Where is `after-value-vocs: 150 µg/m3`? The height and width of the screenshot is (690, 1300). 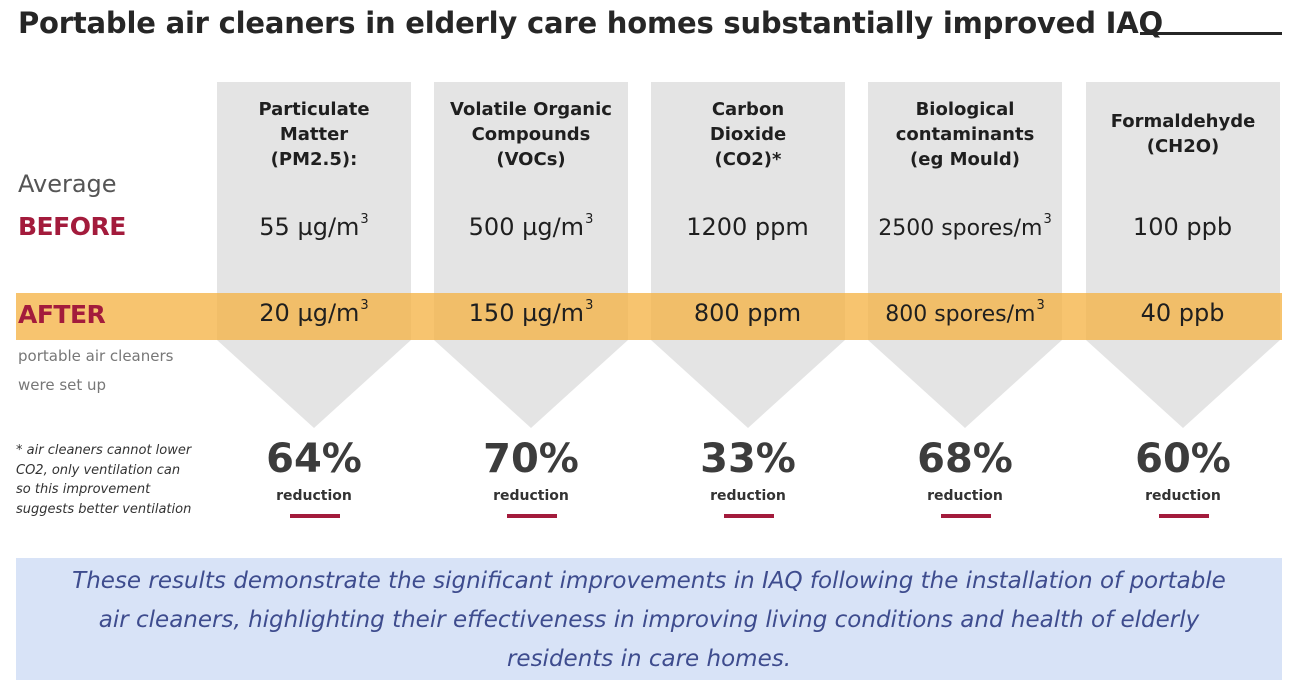 after-value-vocs: 150 µg/m3 is located at coordinates (531, 312).